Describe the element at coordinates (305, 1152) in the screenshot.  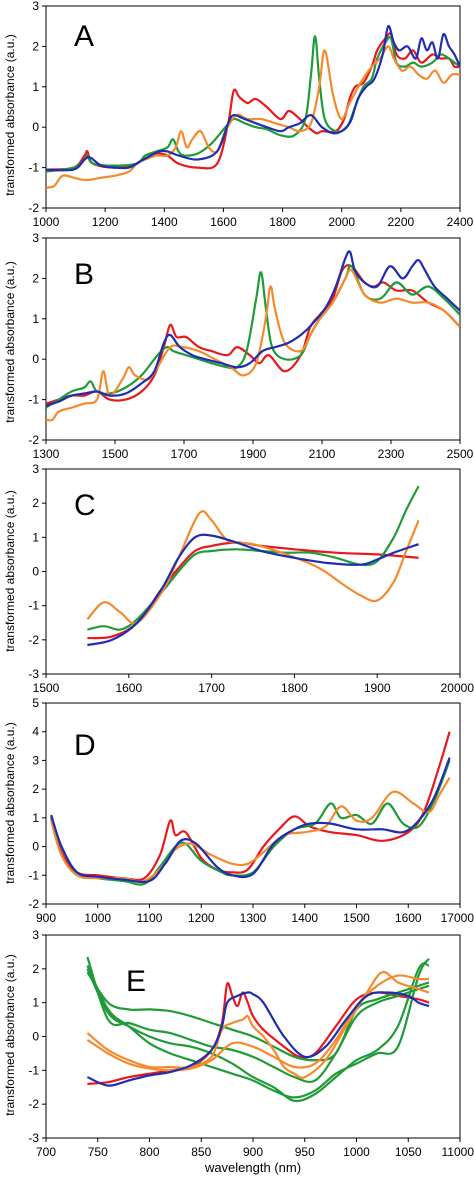
I see `x-tick-label: 950` at that location.